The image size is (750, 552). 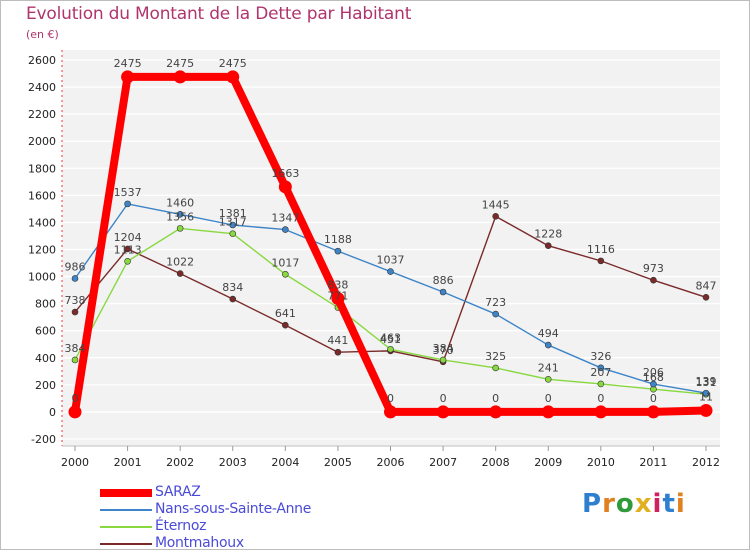 I want to click on y-tick-label-0: -200, so click(x=43, y=439).